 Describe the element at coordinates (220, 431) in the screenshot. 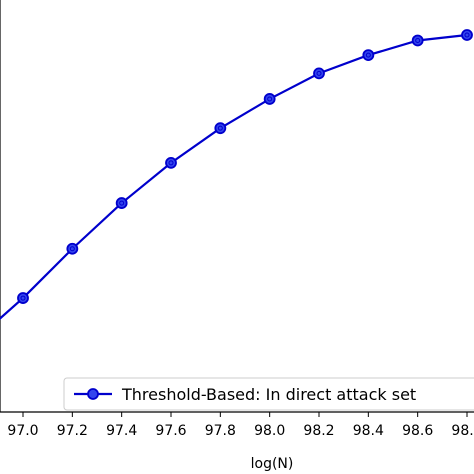

I see `x-tick-label: 97.8` at that location.